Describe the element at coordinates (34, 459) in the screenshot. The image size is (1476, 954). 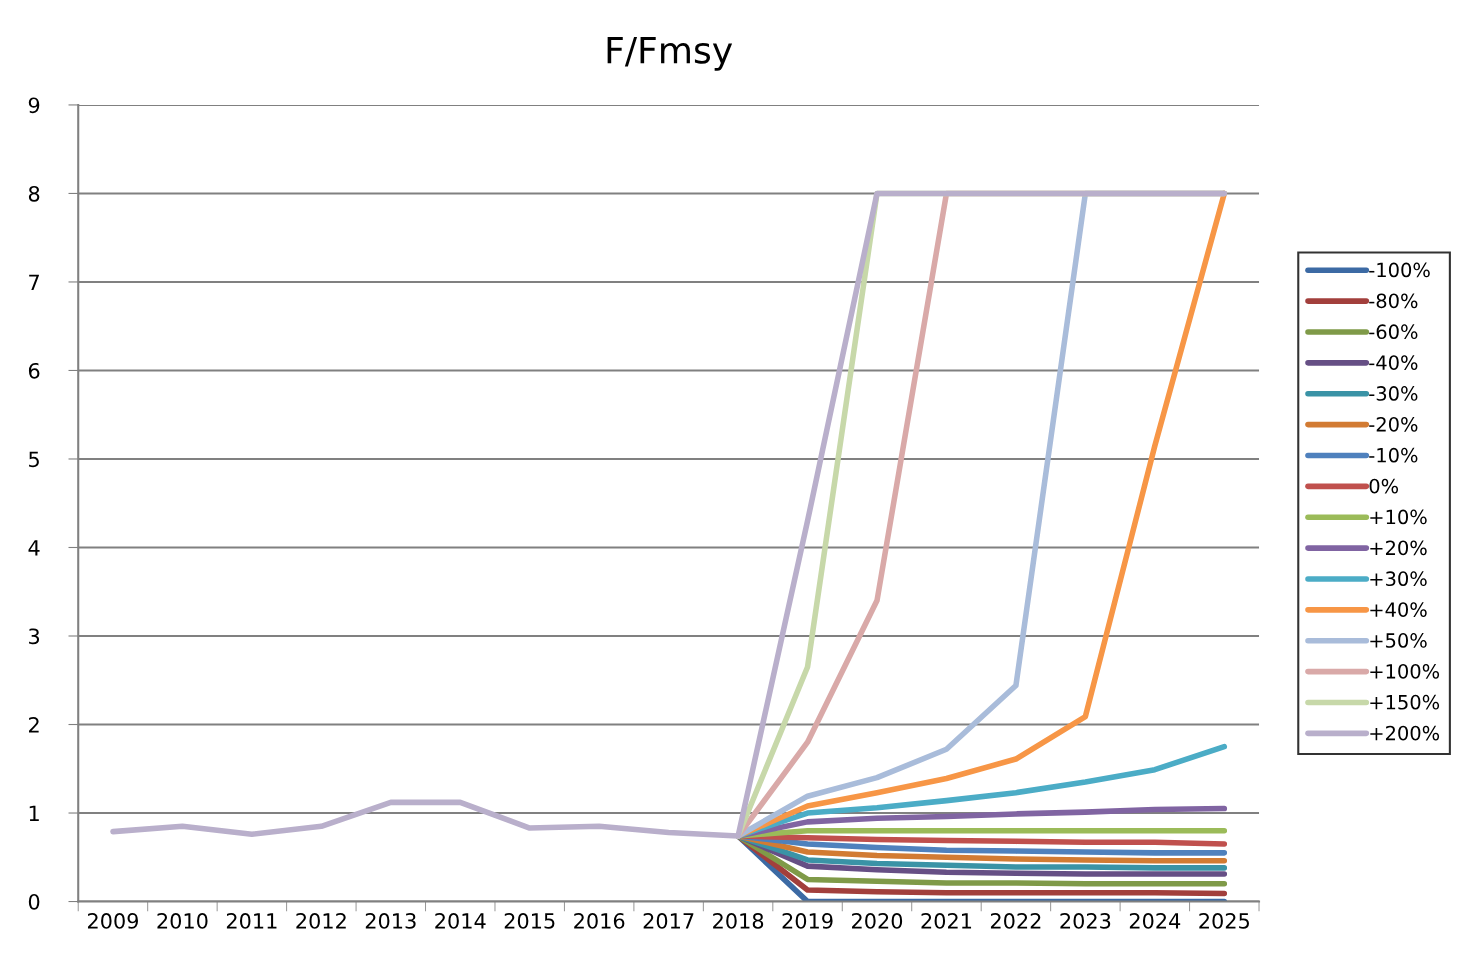
I see `y-tick-label: 5` at that location.